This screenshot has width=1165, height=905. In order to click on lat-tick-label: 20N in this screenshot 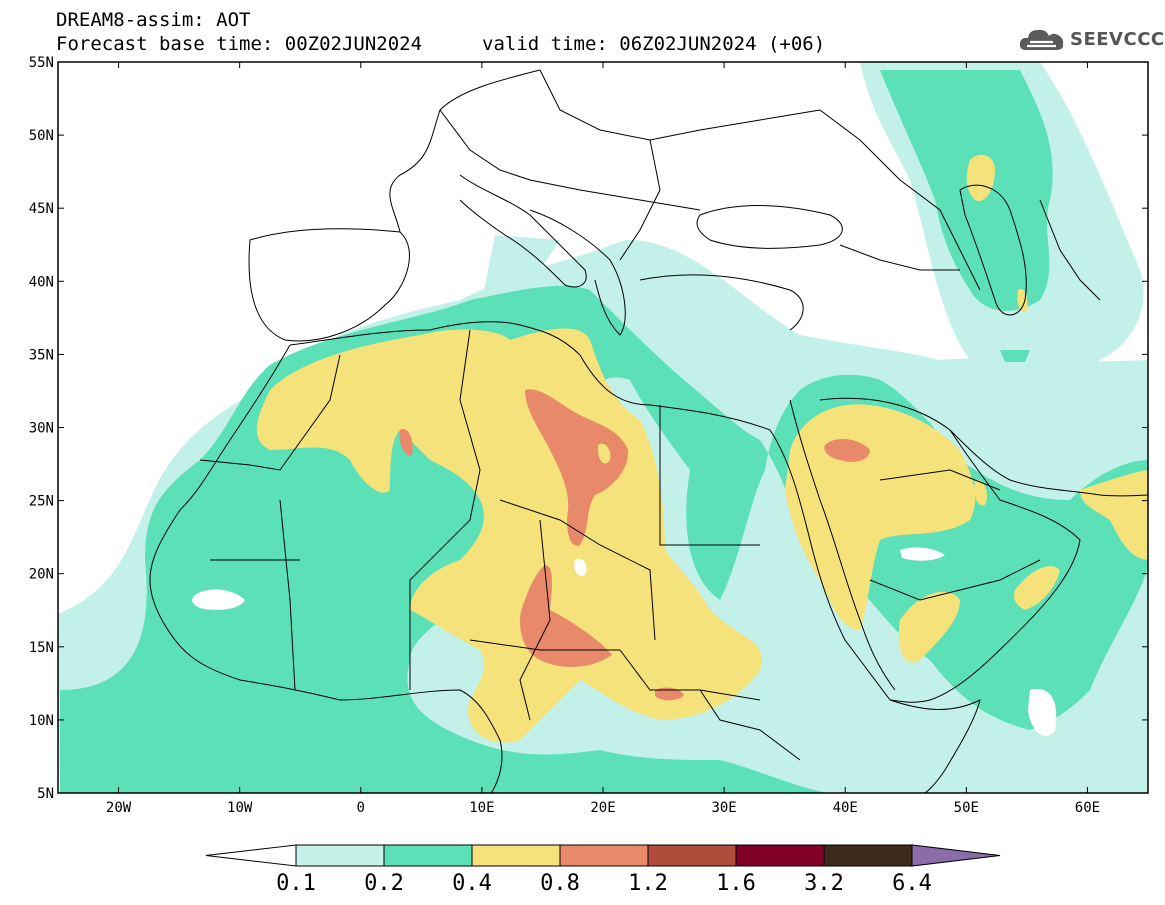, I will do `click(41, 575)`.